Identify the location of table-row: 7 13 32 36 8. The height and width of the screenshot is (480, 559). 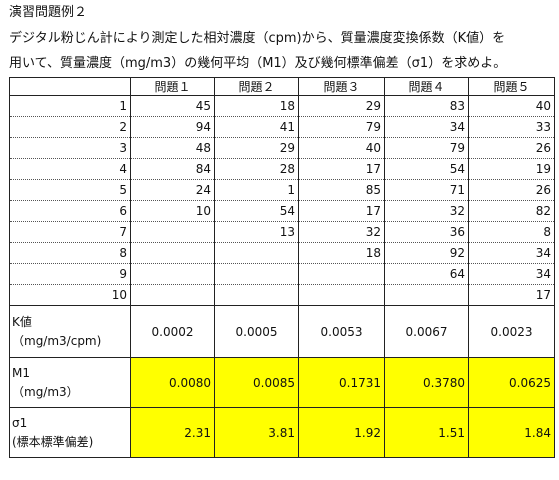
(282, 232).